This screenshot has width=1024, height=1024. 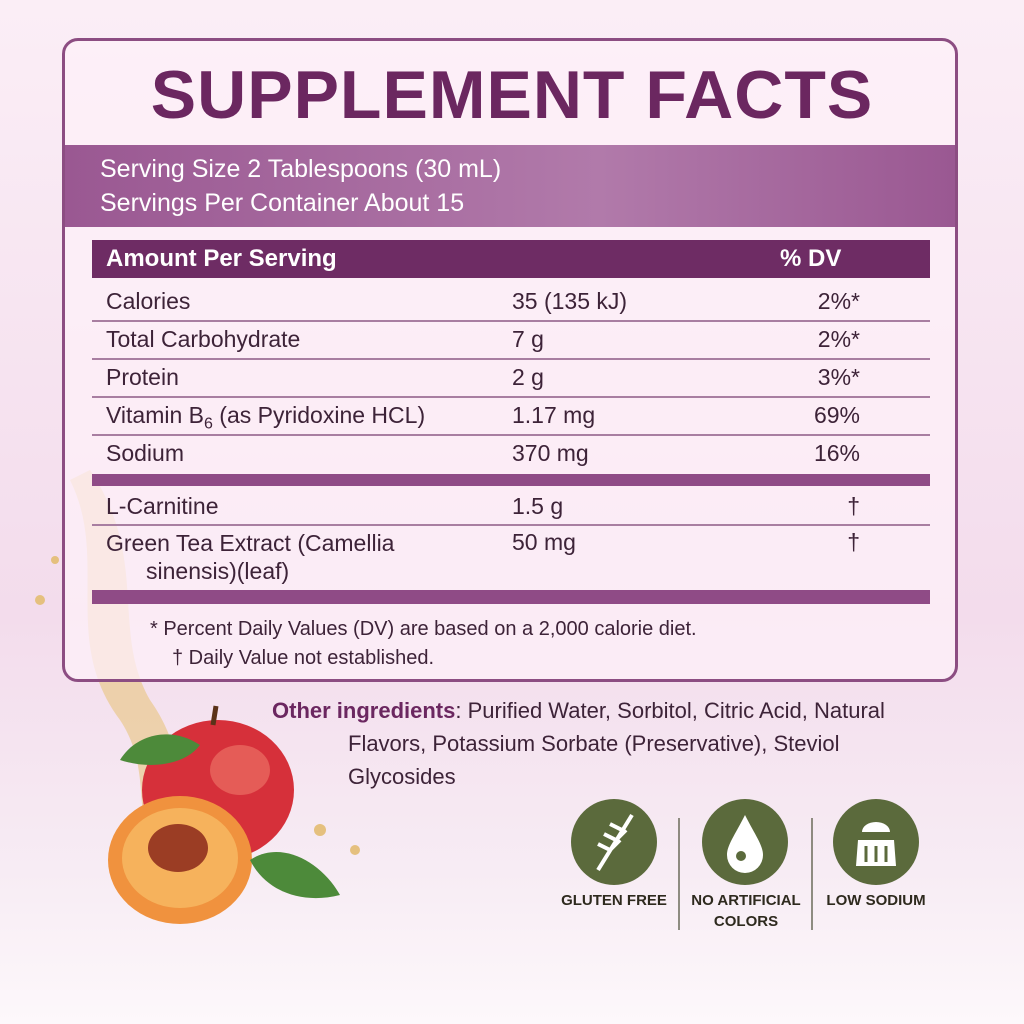 I want to click on serving-size: Serving Size 2 Tablespoons (30 mL), so click(x=301, y=169).